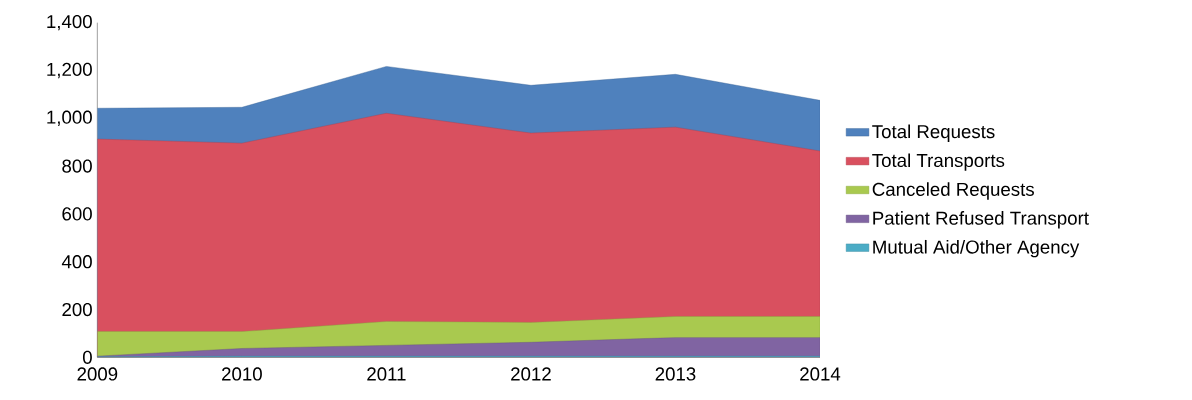  I want to click on x-tick-label: 2011, so click(386, 374).